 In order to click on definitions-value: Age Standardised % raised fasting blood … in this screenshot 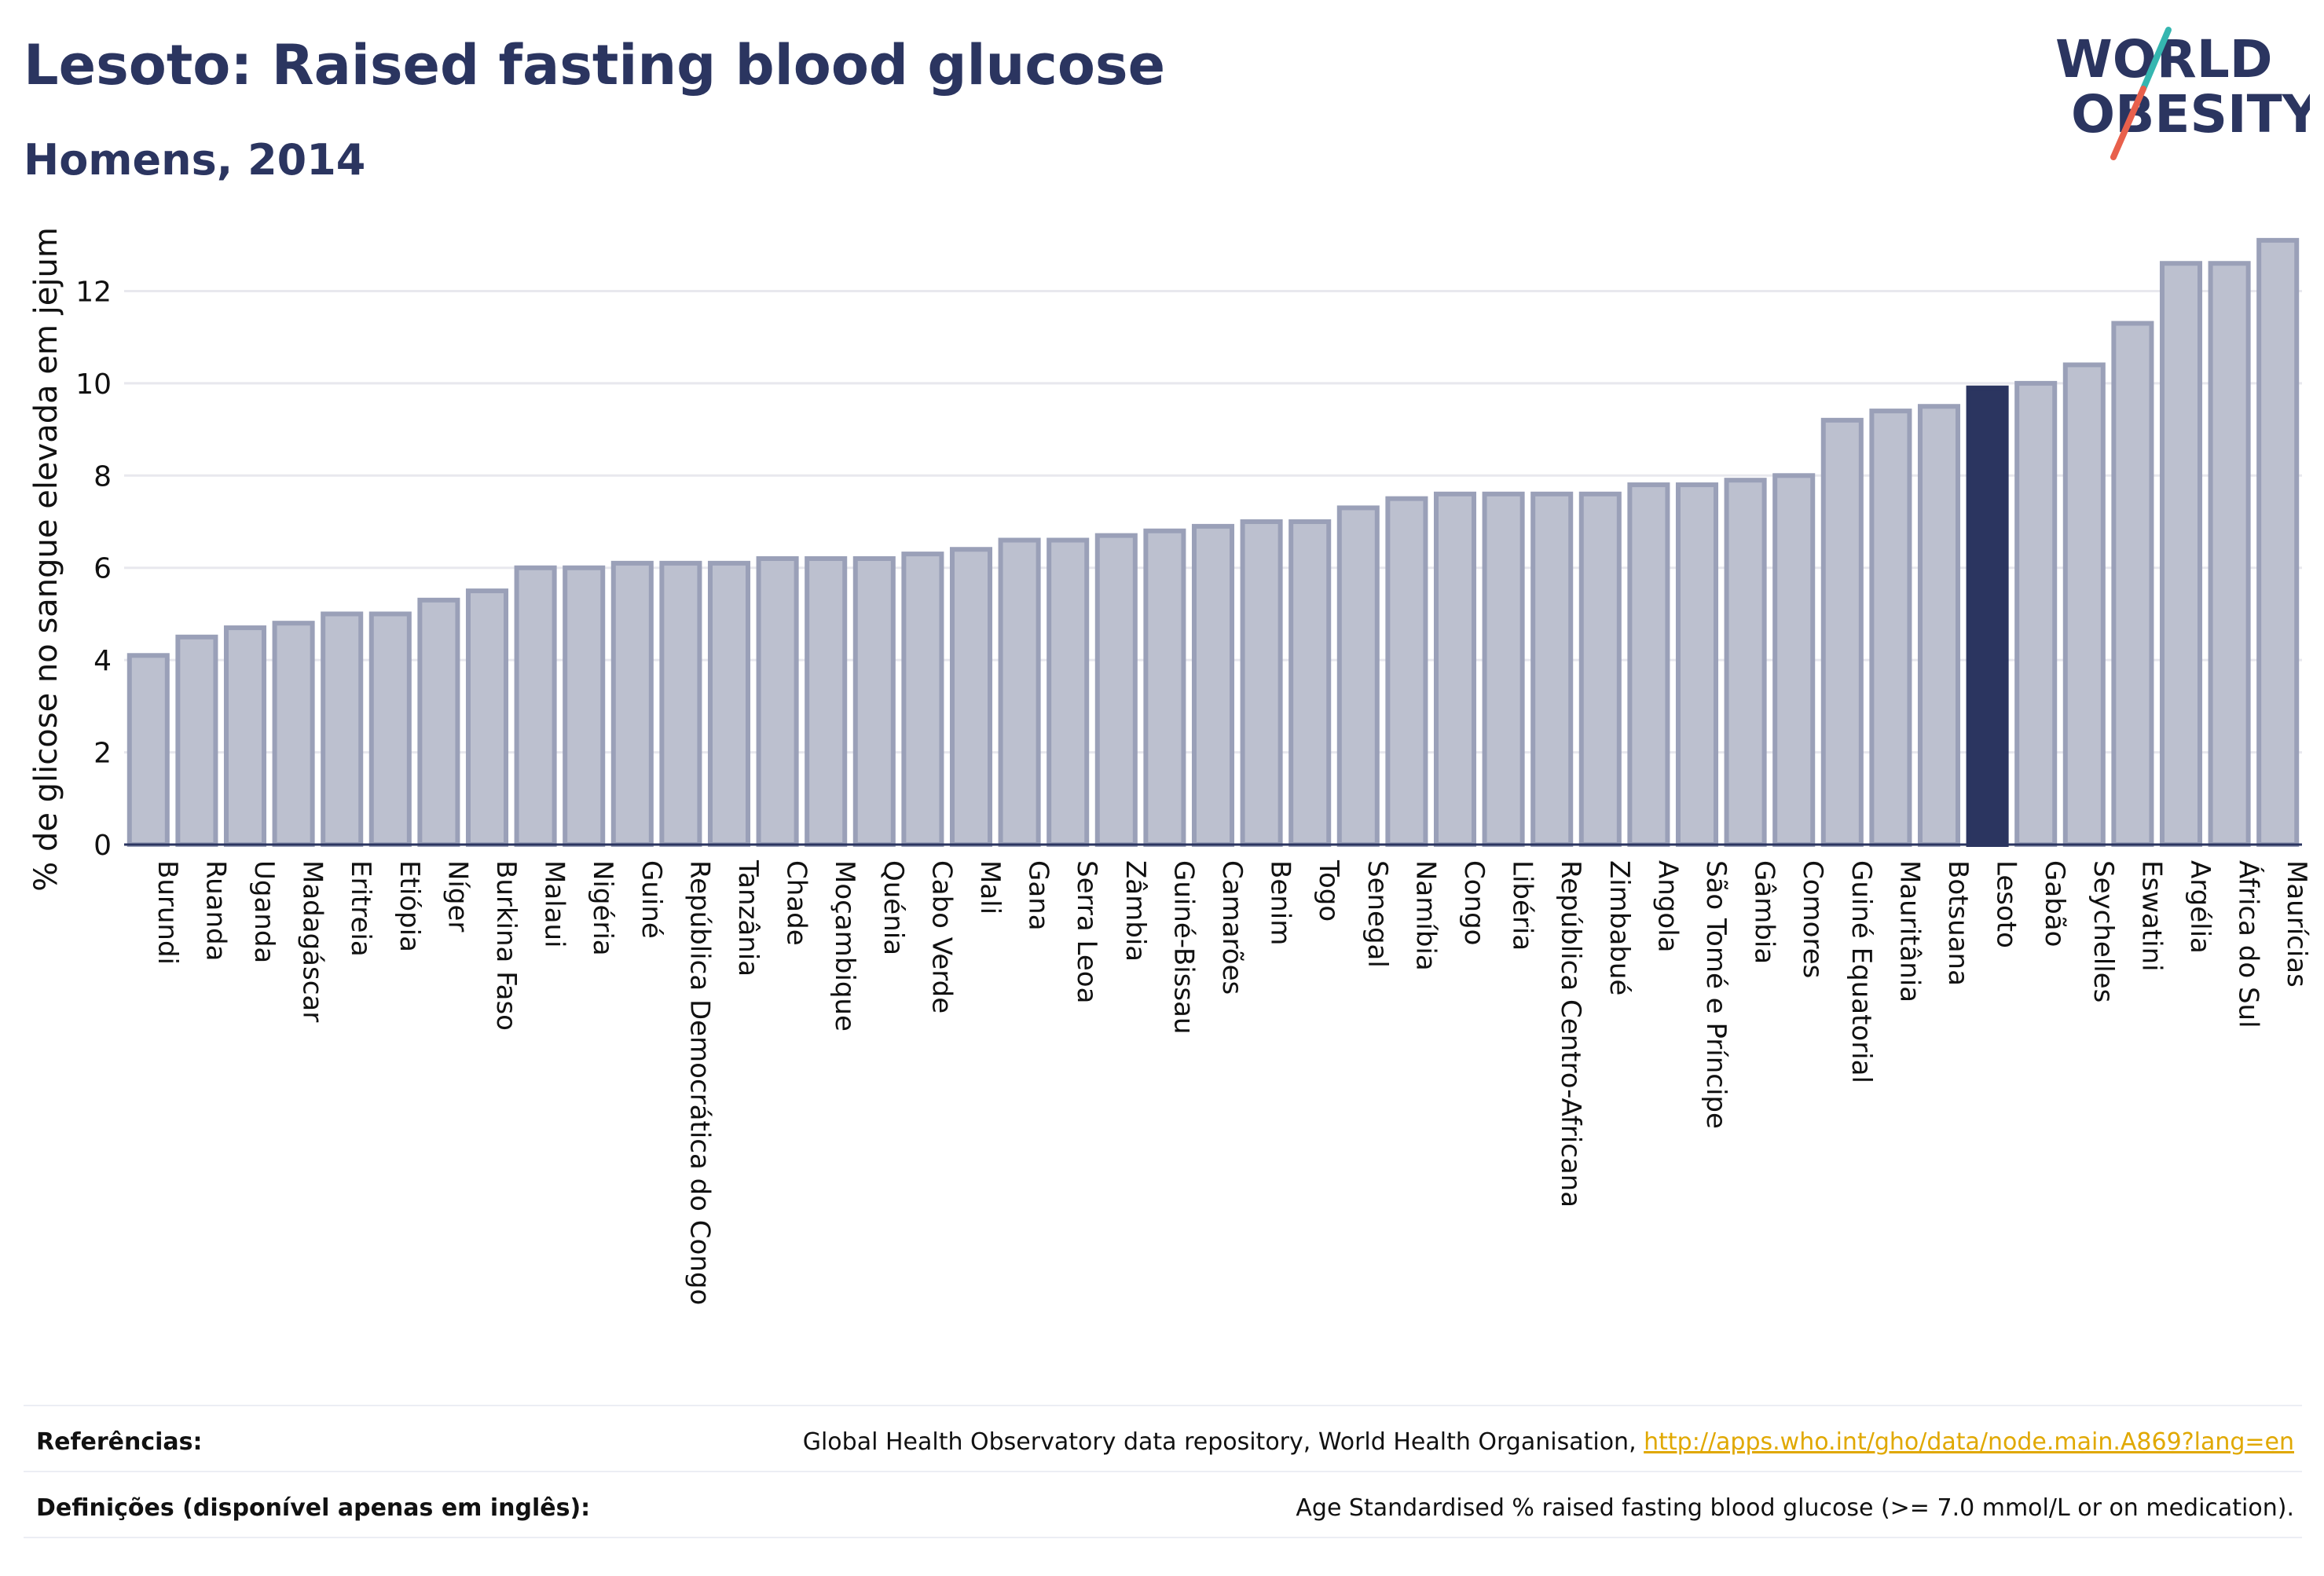, I will do `click(1795, 1508)`.